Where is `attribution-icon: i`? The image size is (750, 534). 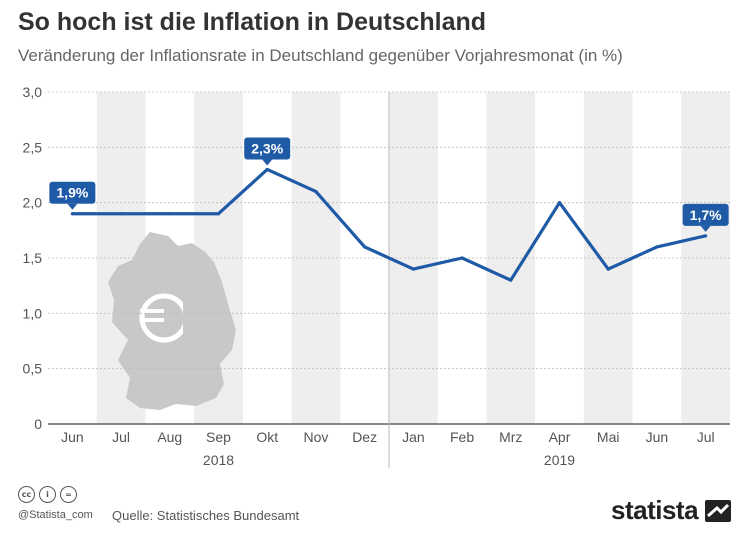
attribution-icon: i is located at coordinates (47, 494).